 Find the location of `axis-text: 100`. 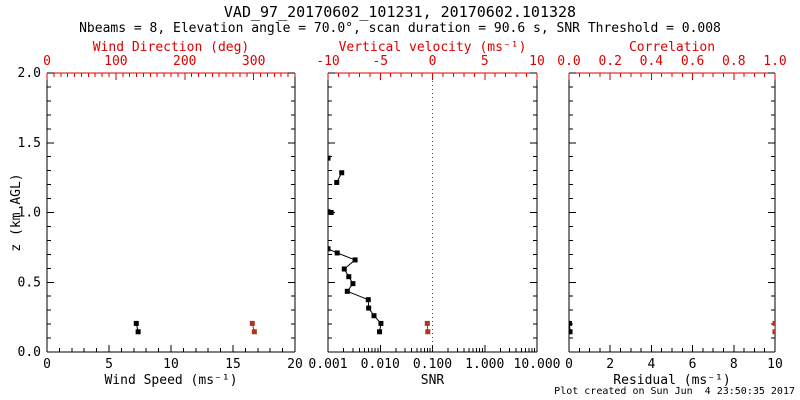

axis-text: 100 is located at coordinates (115, 61).